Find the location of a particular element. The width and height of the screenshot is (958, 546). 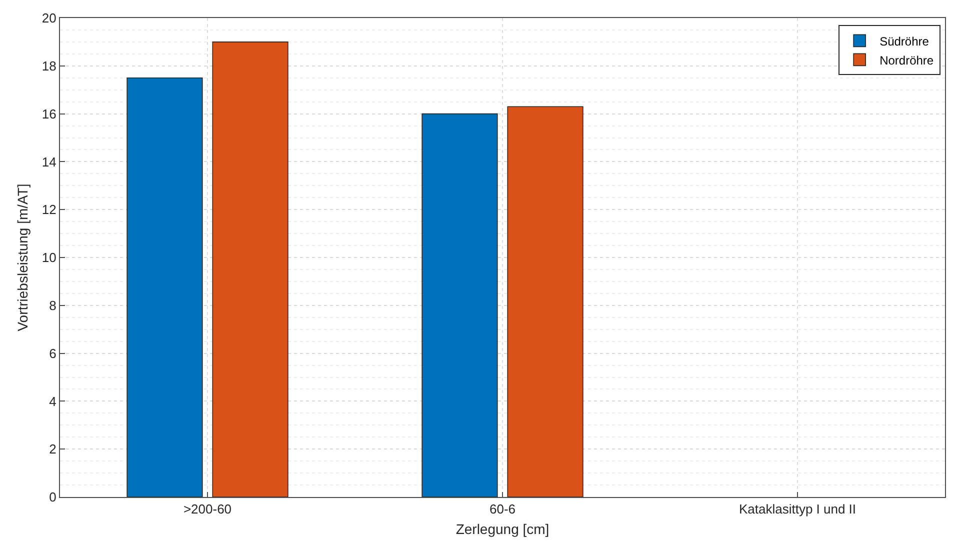

x-tick-label: >200-60 is located at coordinates (207, 509).